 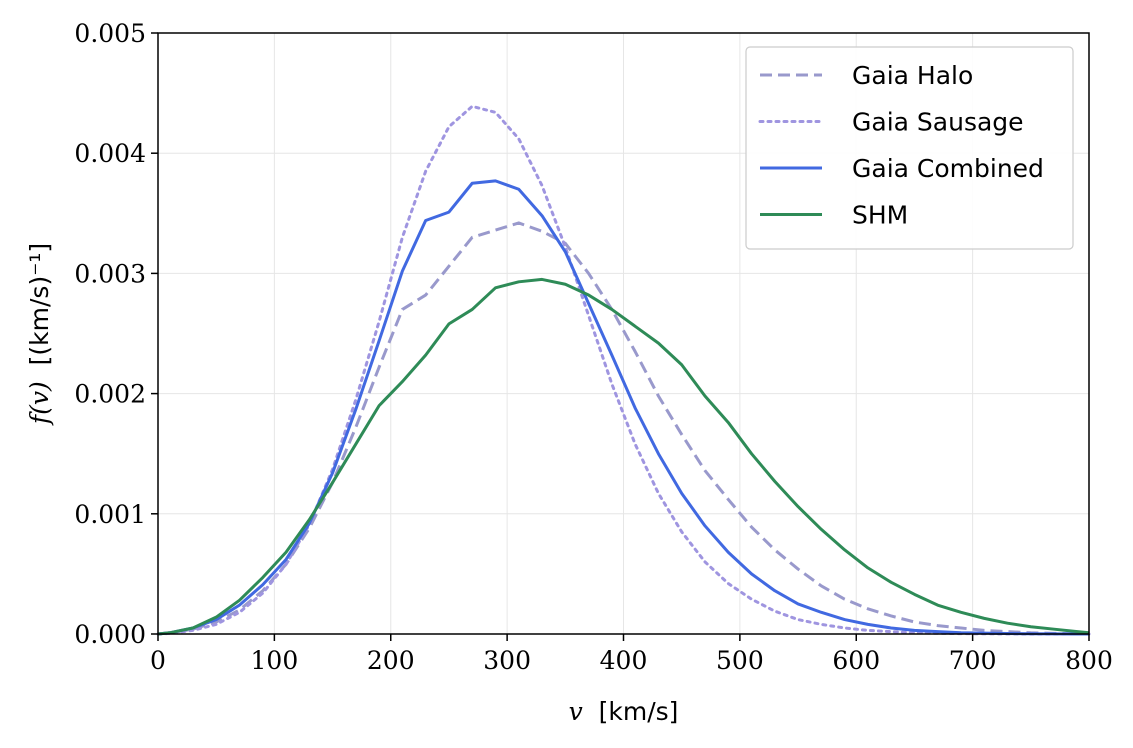 I want to click on x-tick-label: 0, so click(x=158, y=660).